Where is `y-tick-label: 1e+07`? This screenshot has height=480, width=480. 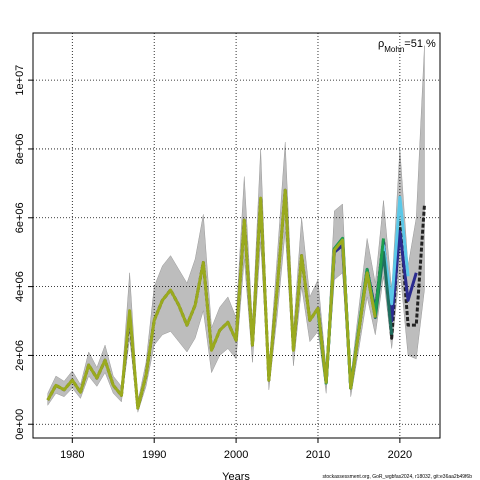 y-tick-label: 1e+07 is located at coordinates (20, 80).